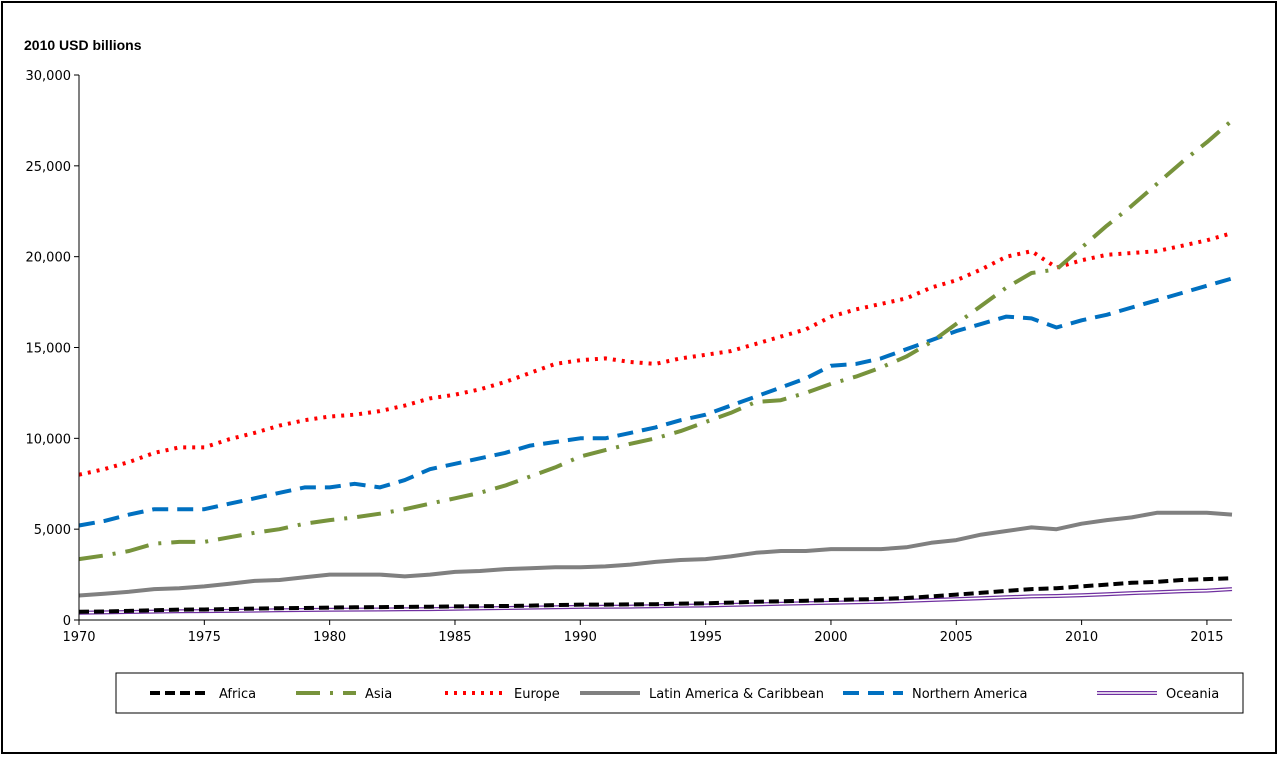  I want to click on y-tick-label: 5,000, so click(52, 530).